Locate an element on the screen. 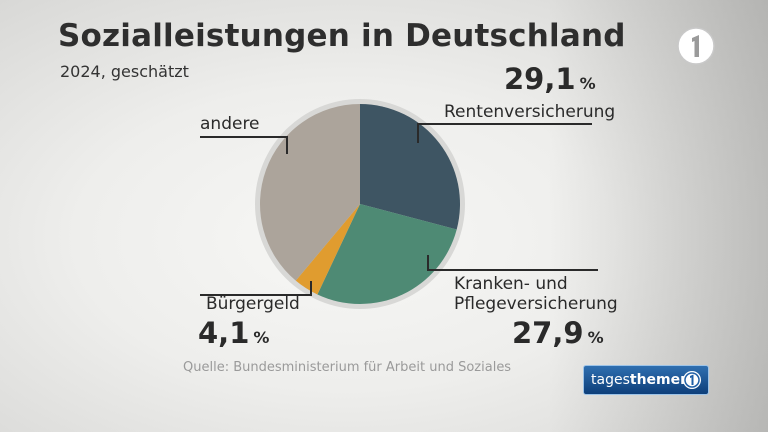  leader-line-kranken is located at coordinates (512, 263).